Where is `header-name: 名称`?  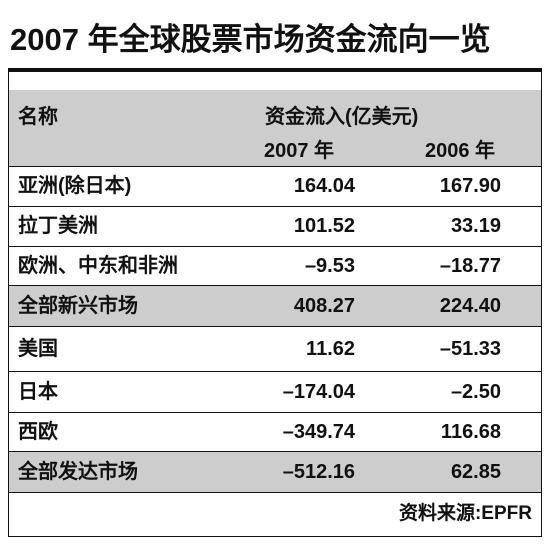
header-name: 名称 is located at coordinates (38, 117).